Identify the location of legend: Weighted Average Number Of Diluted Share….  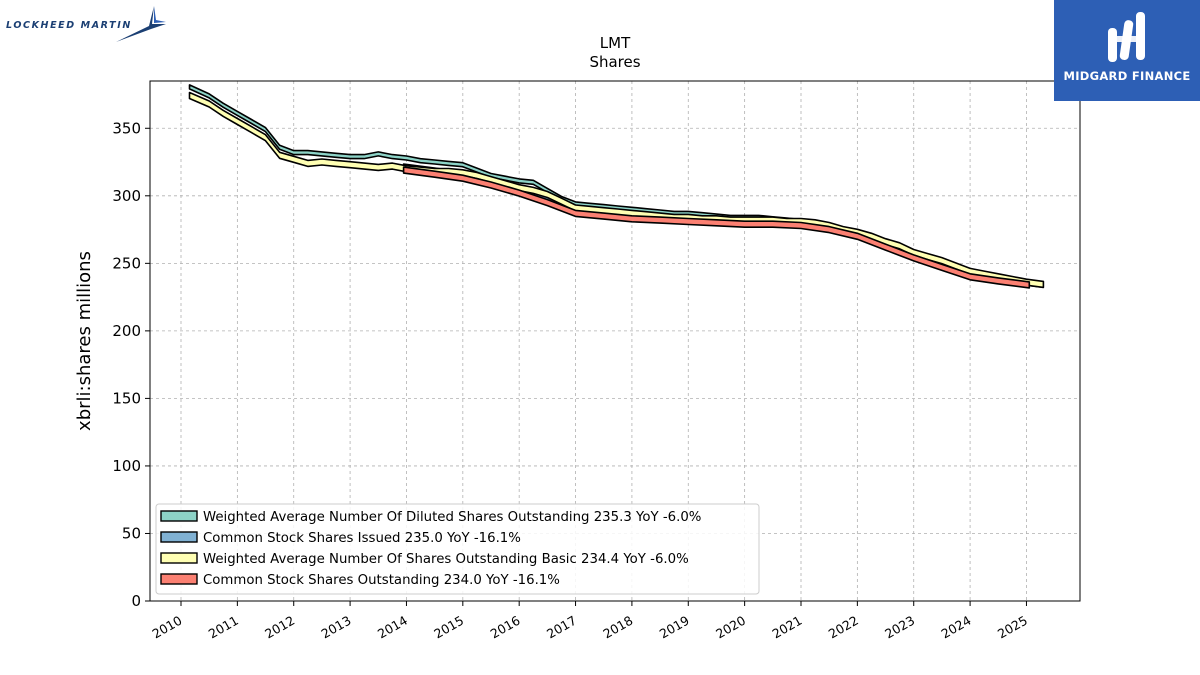
(457, 549).